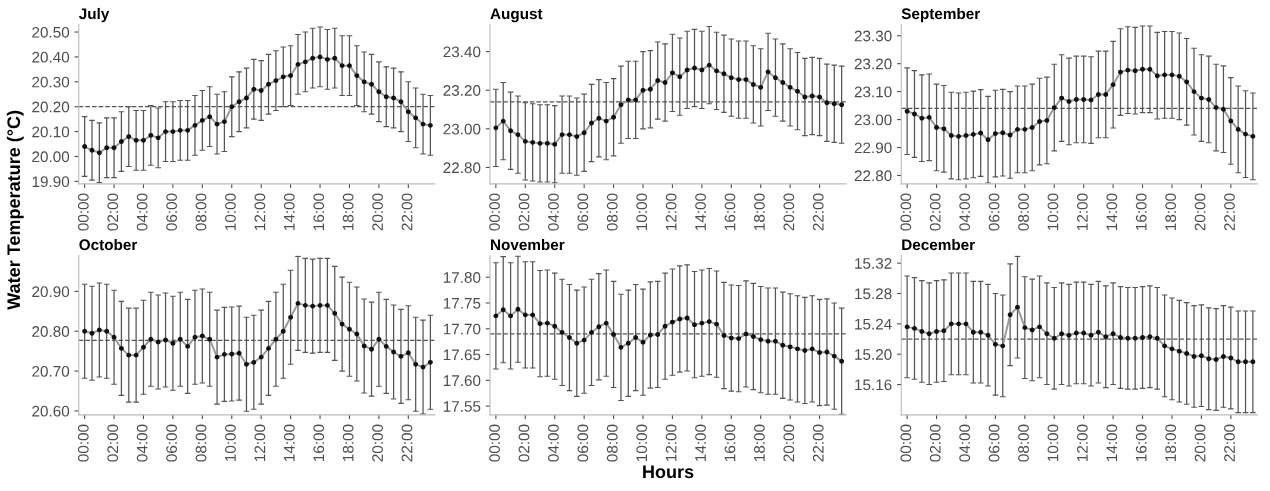 Image resolution: width=1270 pixels, height=491 pixels. What do you see at coordinates (528, 244) in the screenshot?
I see `chart-title: November` at bounding box center [528, 244].